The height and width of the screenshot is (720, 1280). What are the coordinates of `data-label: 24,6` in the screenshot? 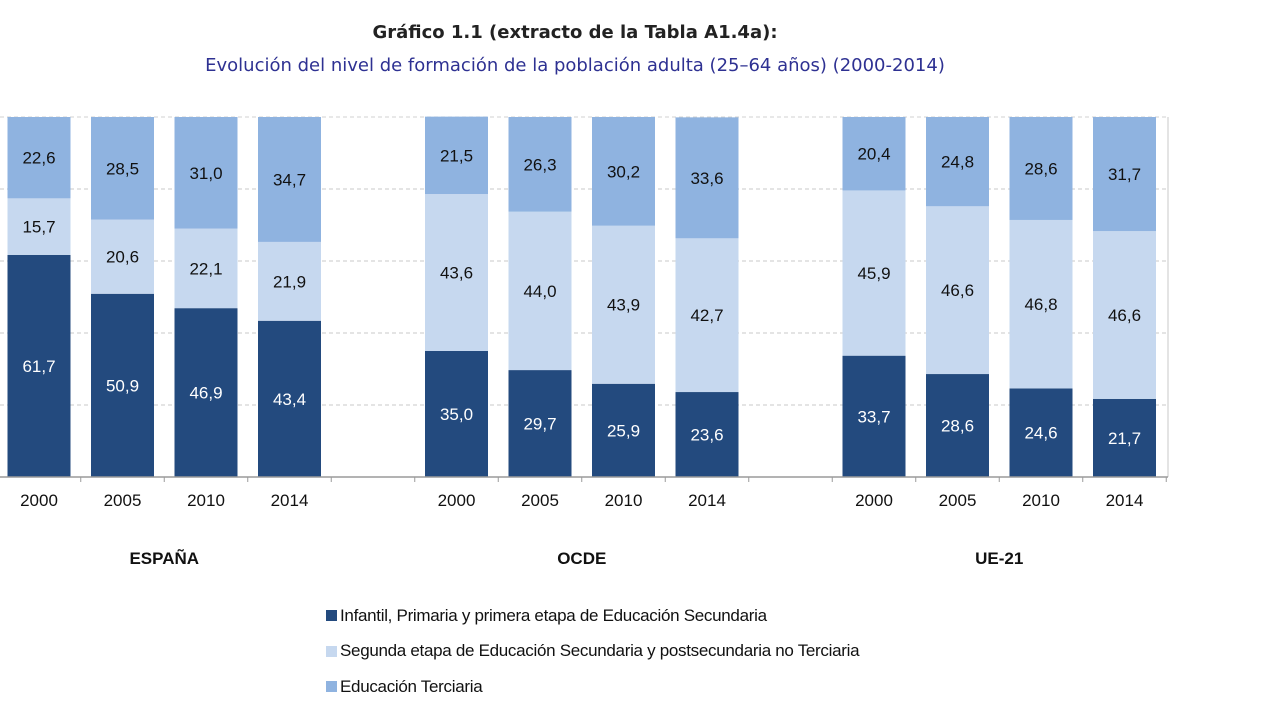 It's located at (1040, 433).